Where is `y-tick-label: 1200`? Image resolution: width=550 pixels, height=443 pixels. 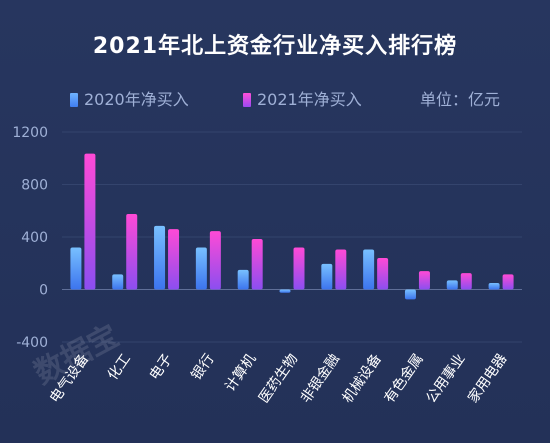
y-tick-label: 1200 is located at coordinates (30, 133).